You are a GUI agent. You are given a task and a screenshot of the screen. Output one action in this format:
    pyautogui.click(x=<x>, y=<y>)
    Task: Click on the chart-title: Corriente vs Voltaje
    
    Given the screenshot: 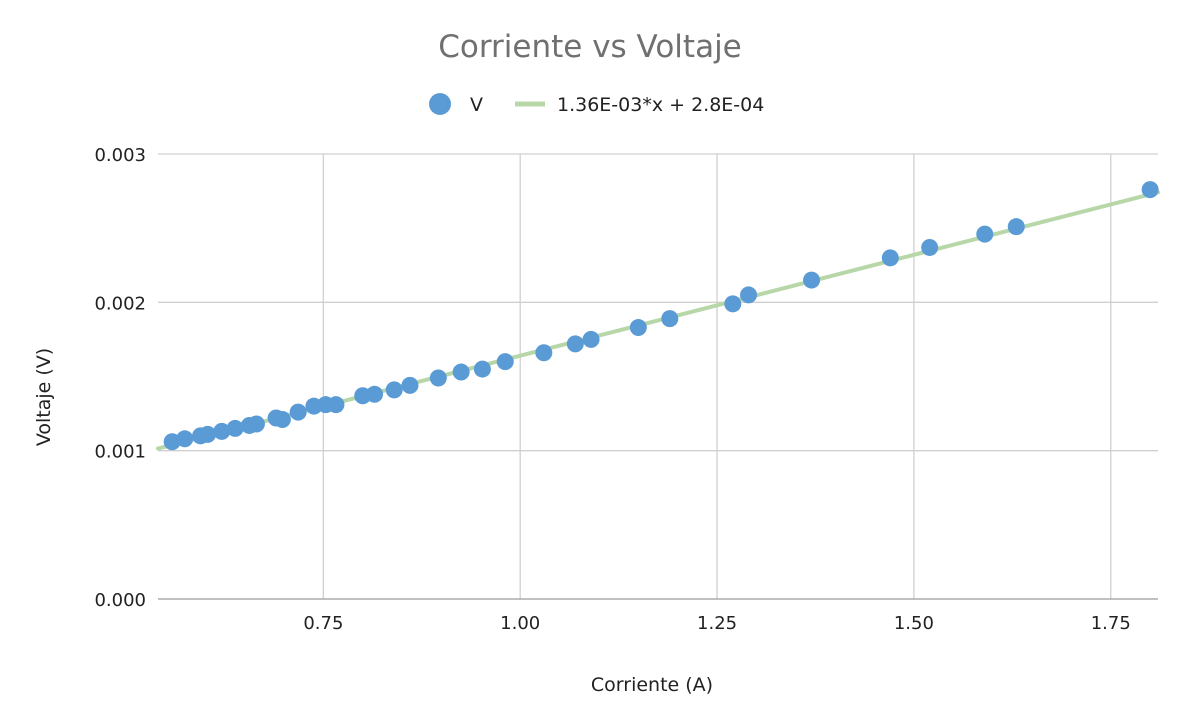 What is the action you would take?
    pyautogui.click(x=590, y=47)
    